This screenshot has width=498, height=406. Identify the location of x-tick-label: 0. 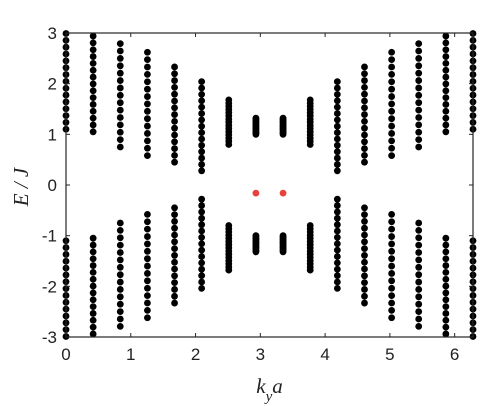
(65, 354).